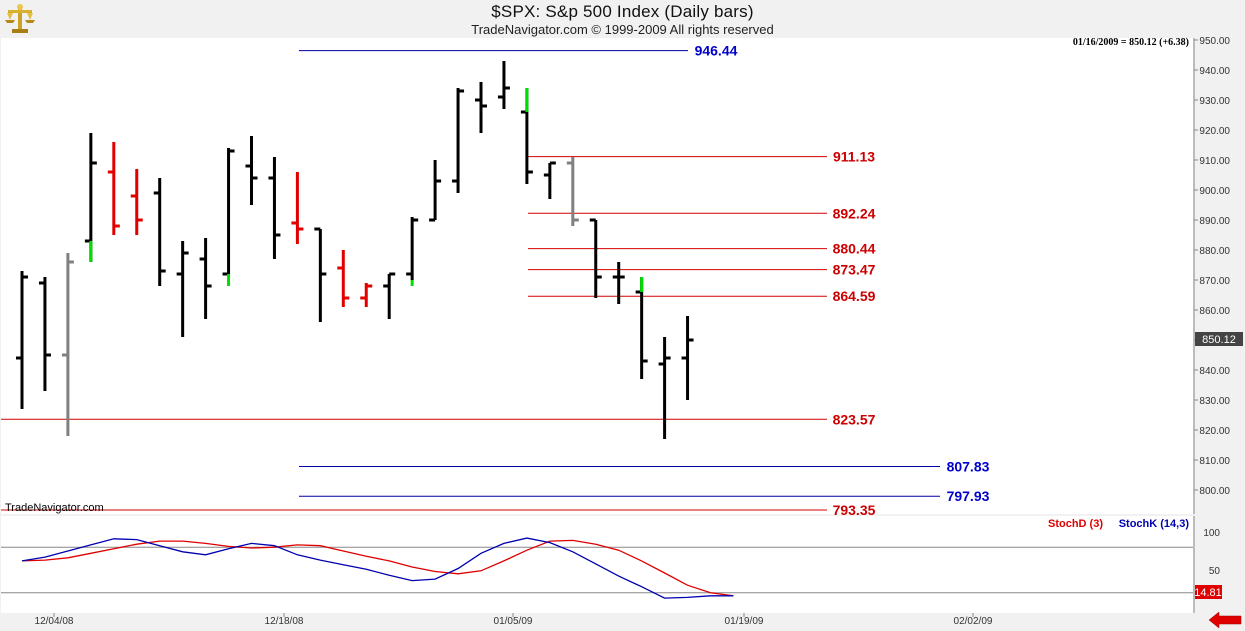  Describe the element at coordinates (1214, 461) in the screenshot. I see `price-tick-label: 810.00` at that location.